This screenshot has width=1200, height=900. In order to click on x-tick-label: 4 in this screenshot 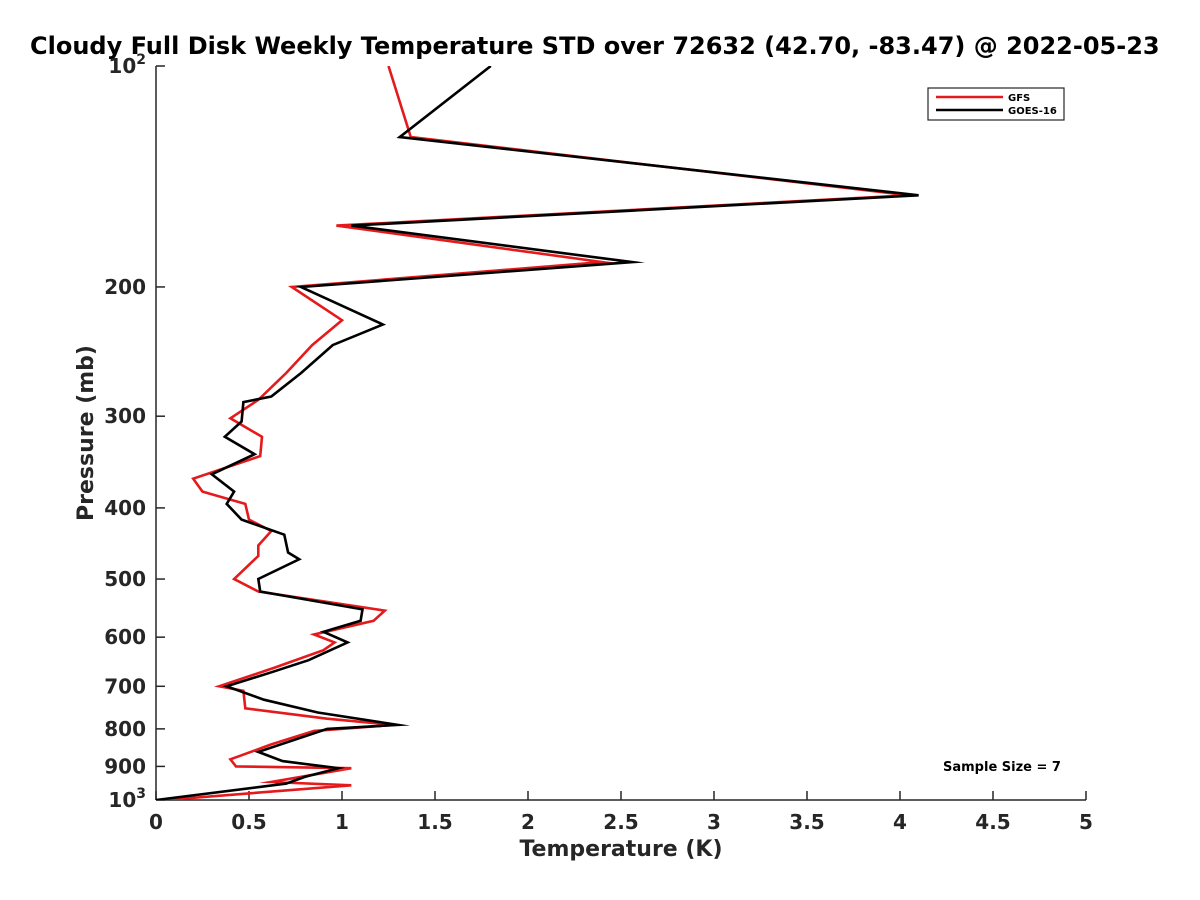, I will do `click(900, 822)`.